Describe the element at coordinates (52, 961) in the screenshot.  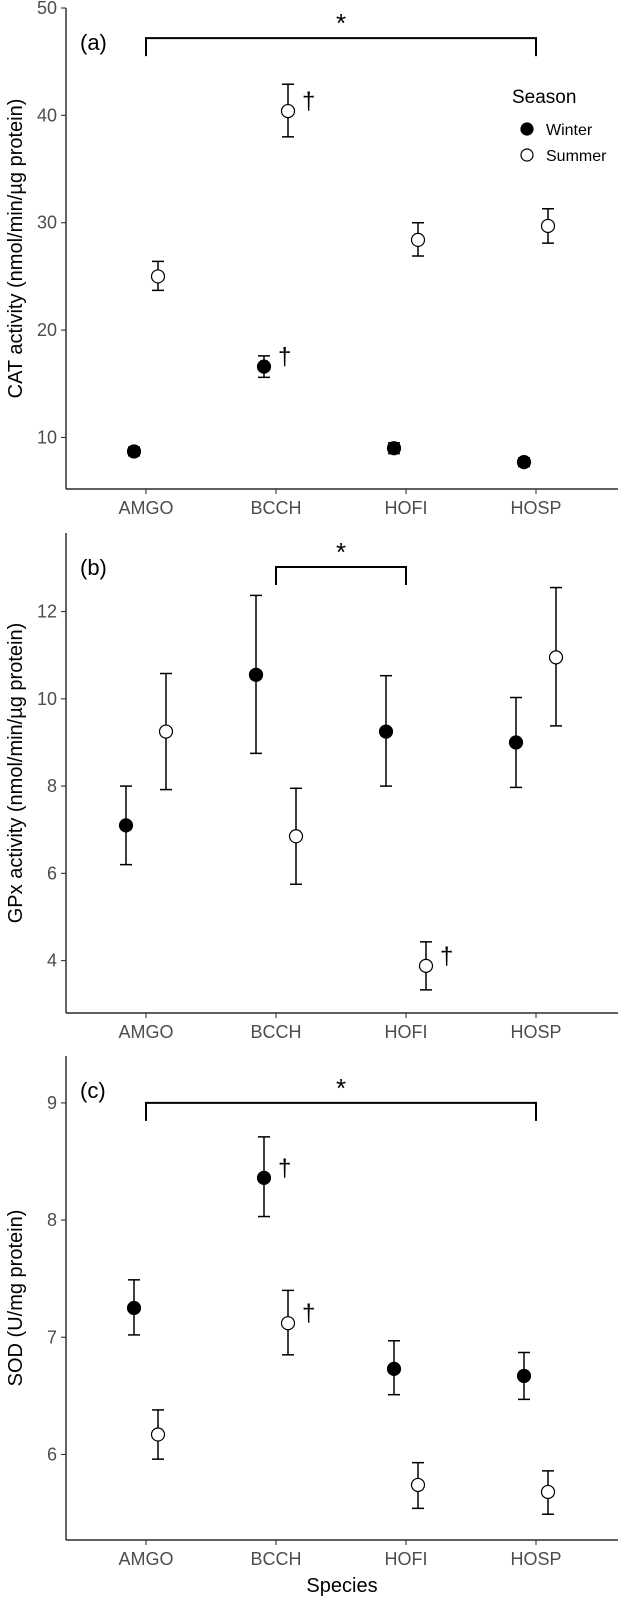
I see `y-tick-label: 4` at that location.